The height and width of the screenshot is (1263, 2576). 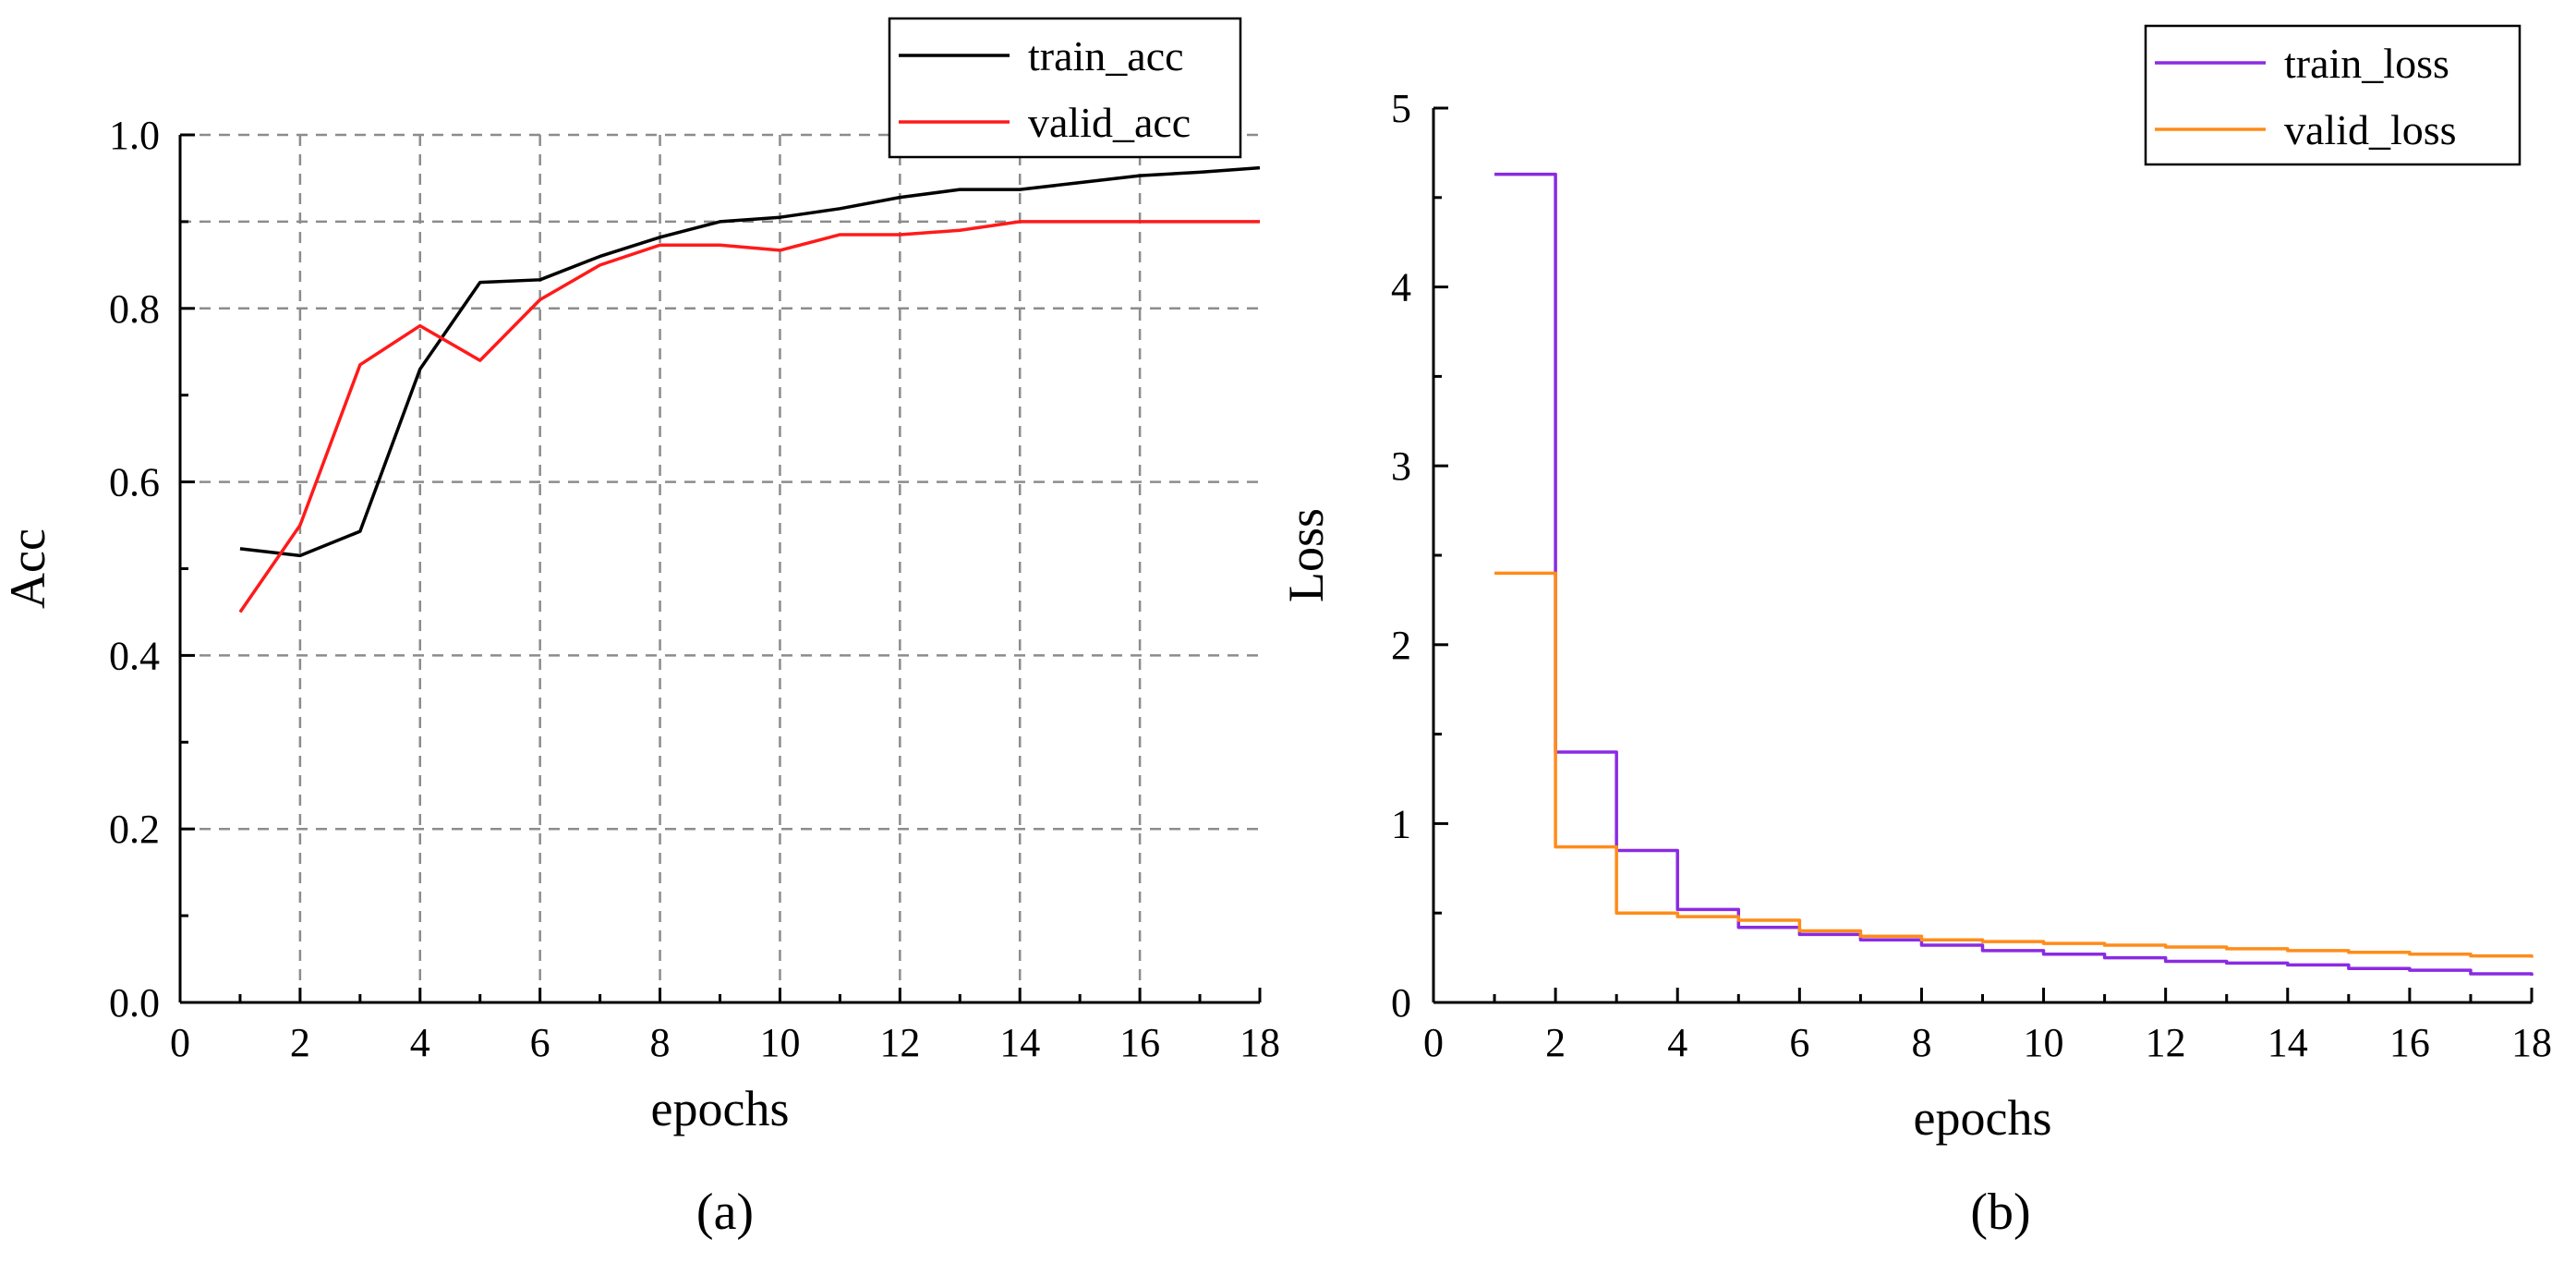 I want to click on legend: train_acc valid_acc, so click(x=1065, y=88).